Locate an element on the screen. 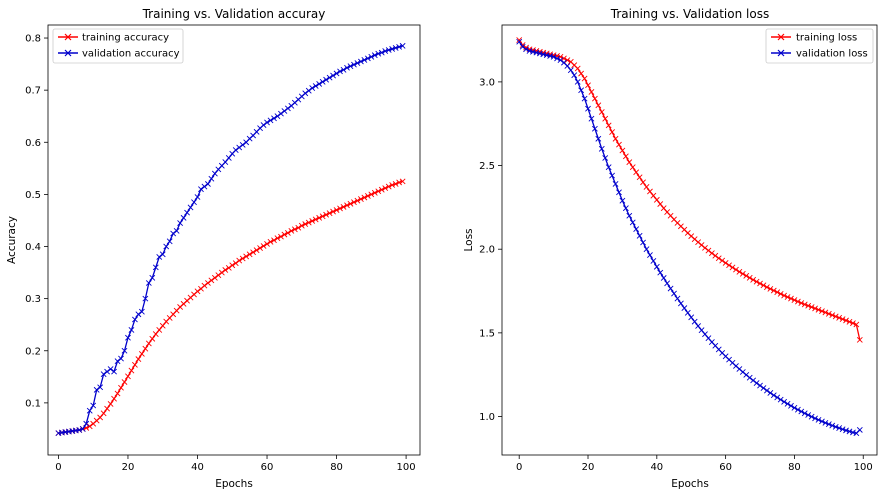 The width and height of the screenshot is (888, 496). legend-marker-training-loss is located at coordinates (781, 37).